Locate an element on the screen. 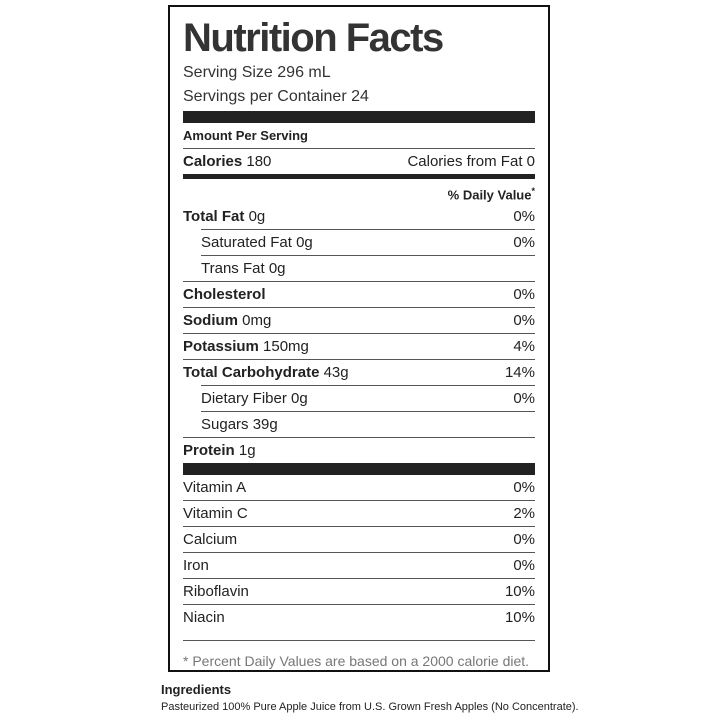 Image resolution: width=727 pixels, height=727 pixels. nutrient-name: Riboflavin is located at coordinates (216, 591).